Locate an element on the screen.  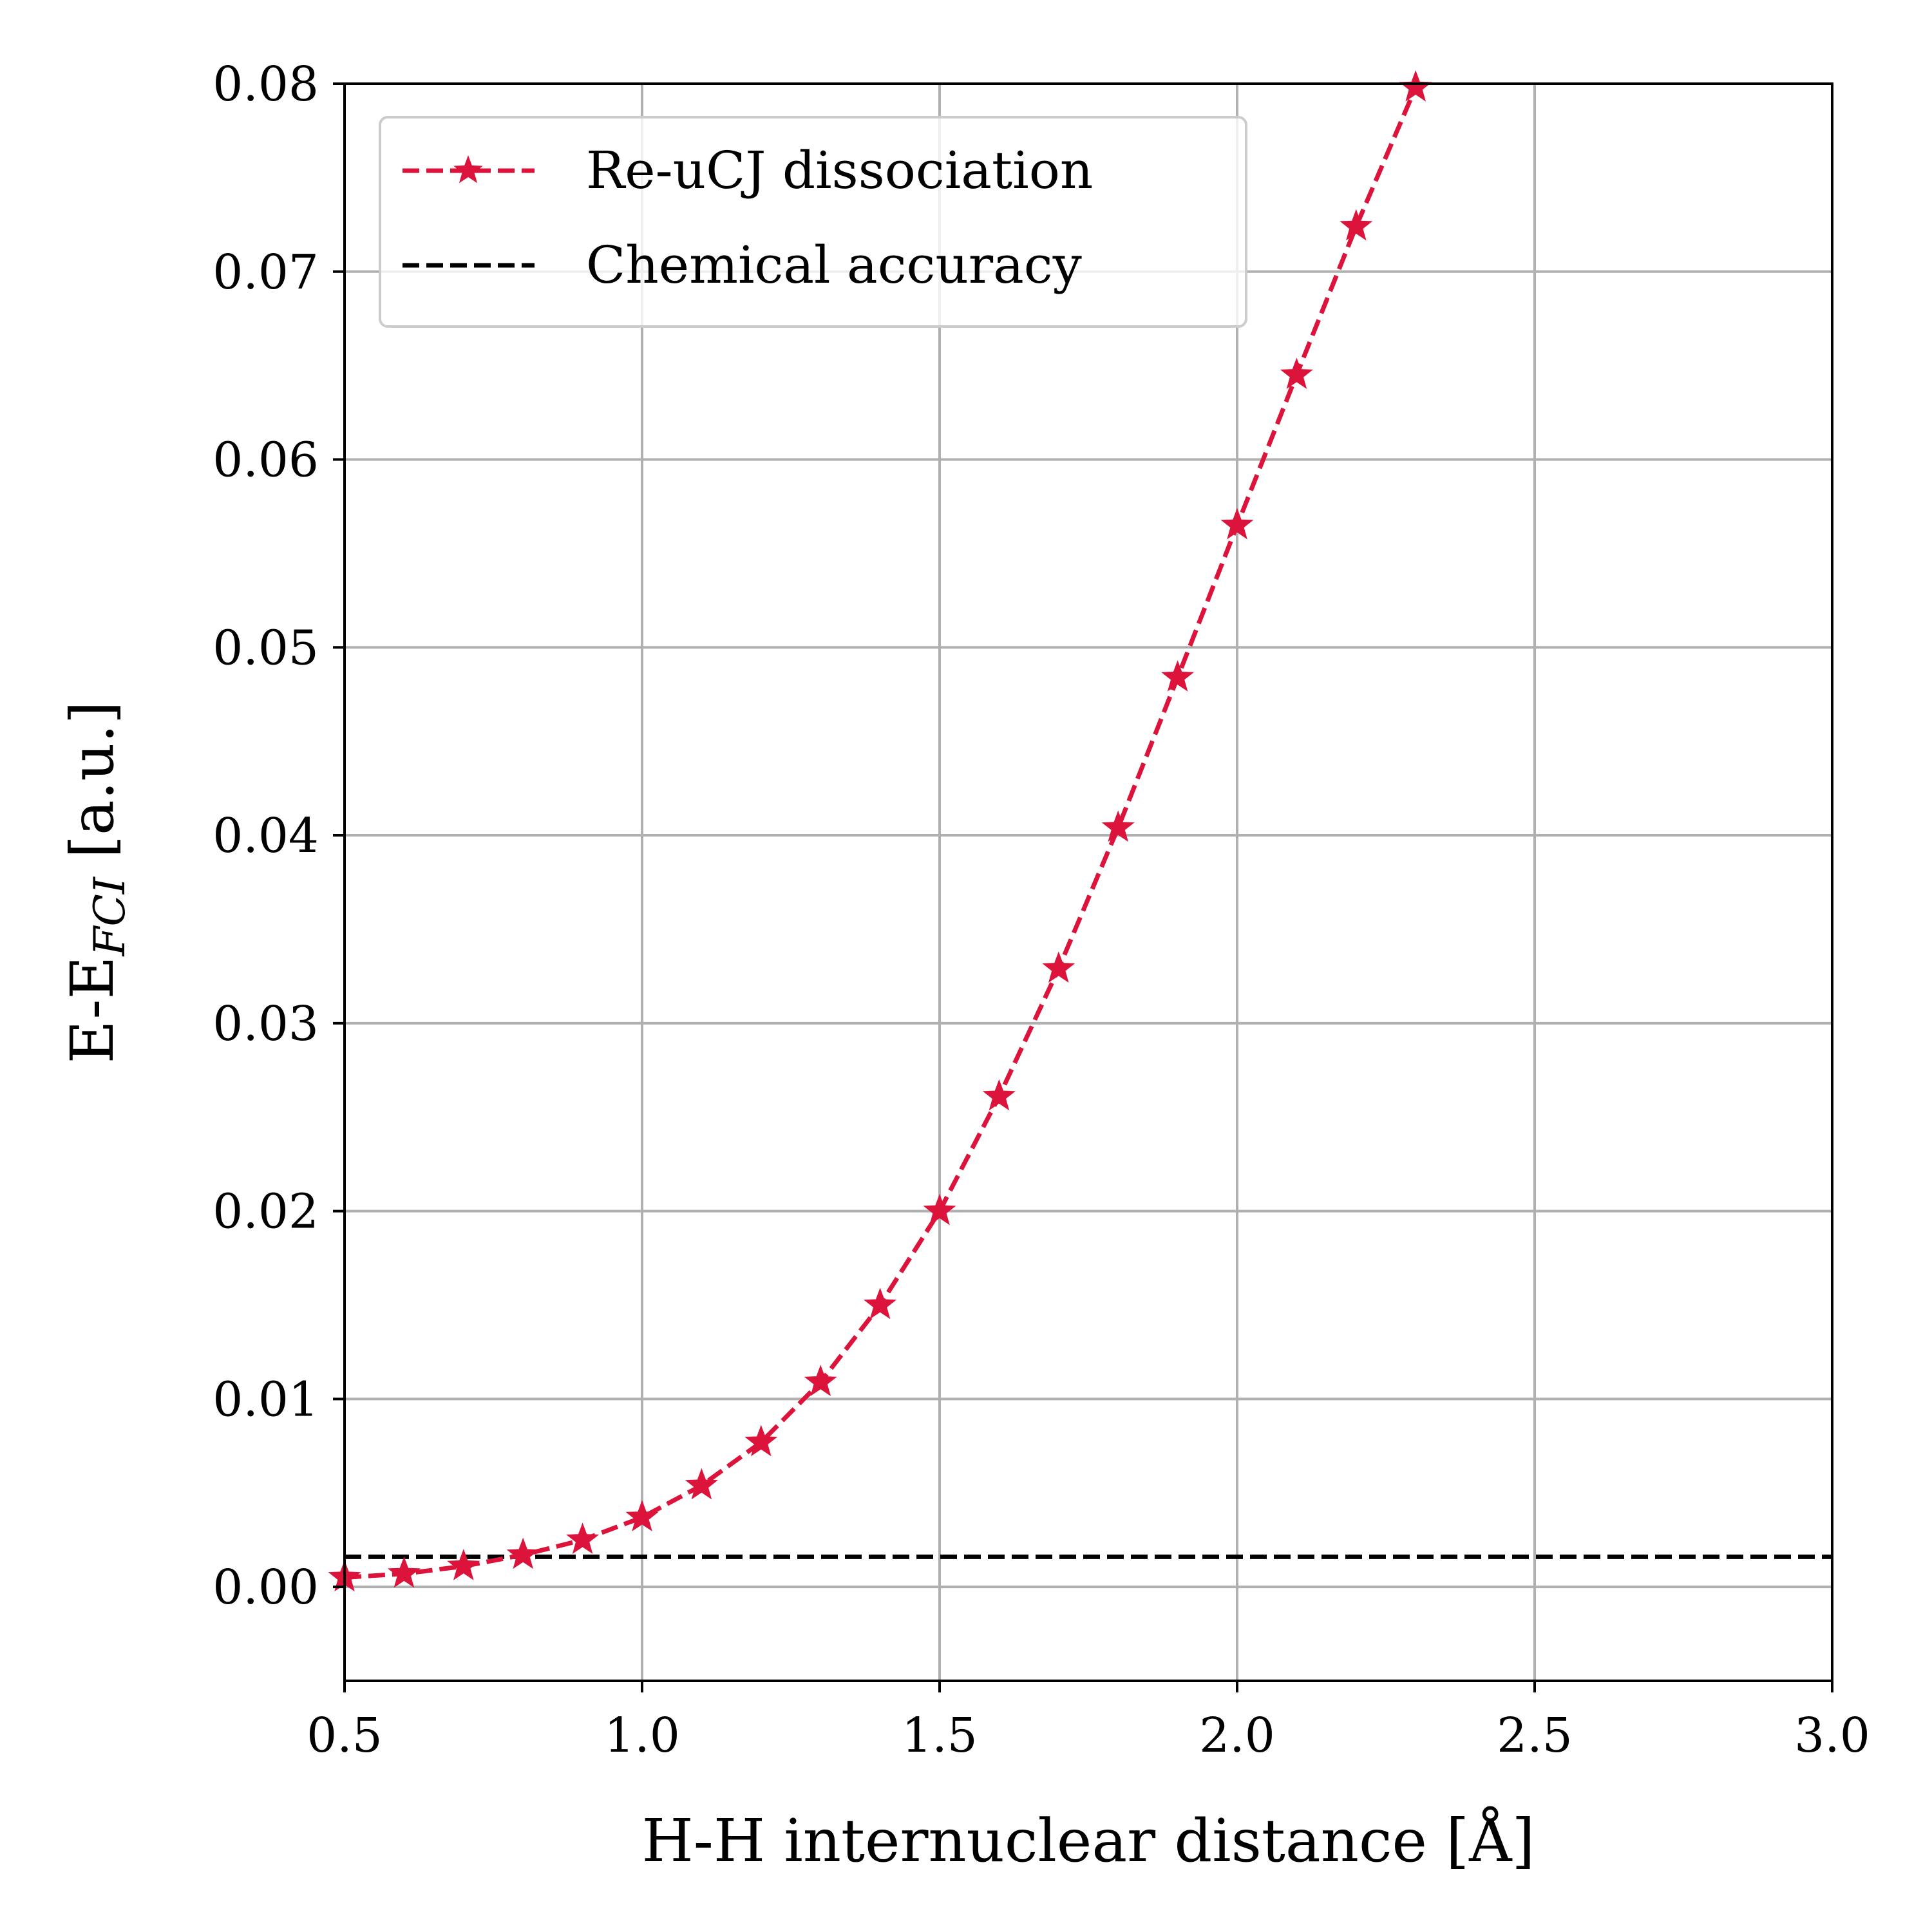
y-tick-label: 0.04 is located at coordinates (266, 836).